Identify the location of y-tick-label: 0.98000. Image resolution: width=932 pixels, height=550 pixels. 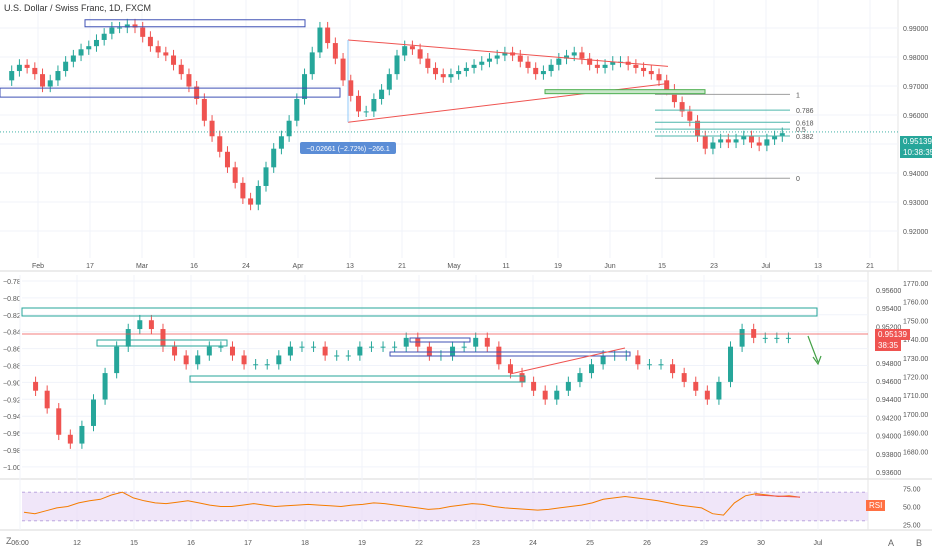
(915, 58).